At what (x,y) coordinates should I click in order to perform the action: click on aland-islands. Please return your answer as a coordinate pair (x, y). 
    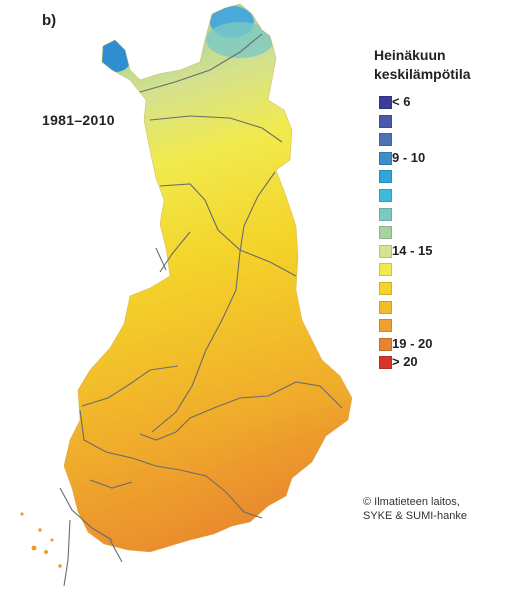
    Looking at the image, I should click on (41, 540).